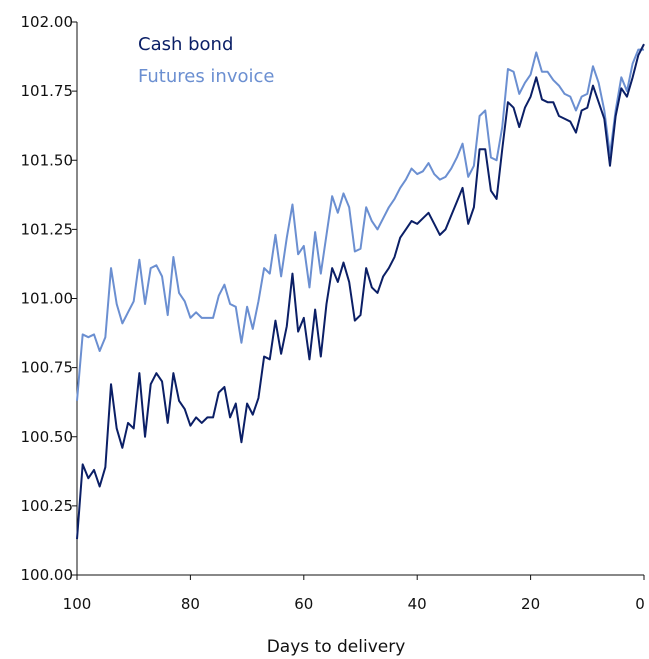 The height and width of the screenshot is (659, 649). I want to click on x-tick-label: 60, so click(303, 604).